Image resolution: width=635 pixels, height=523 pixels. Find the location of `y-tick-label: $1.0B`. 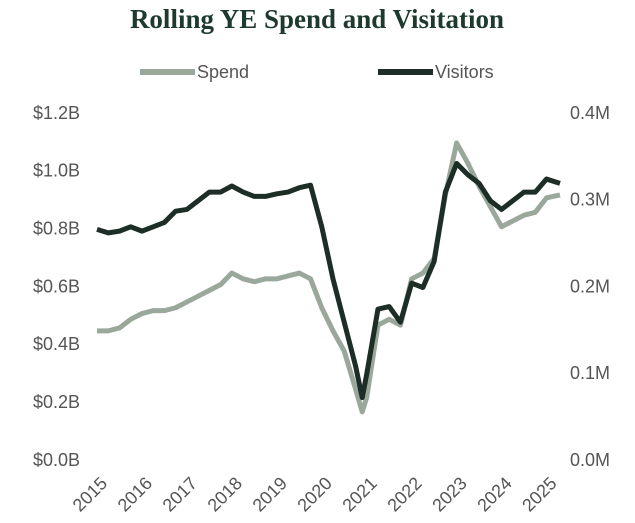

y-tick-label: $1.0B is located at coordinates (56, 171).